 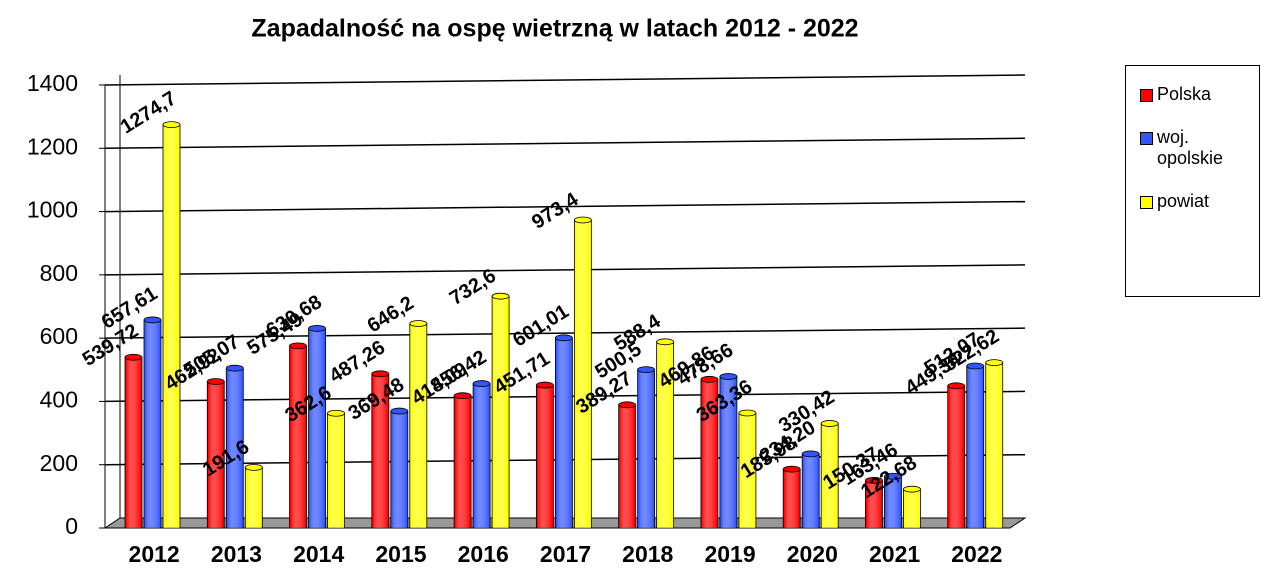 I want to click on legend-label: powiat, so click(x=1183, y=201).